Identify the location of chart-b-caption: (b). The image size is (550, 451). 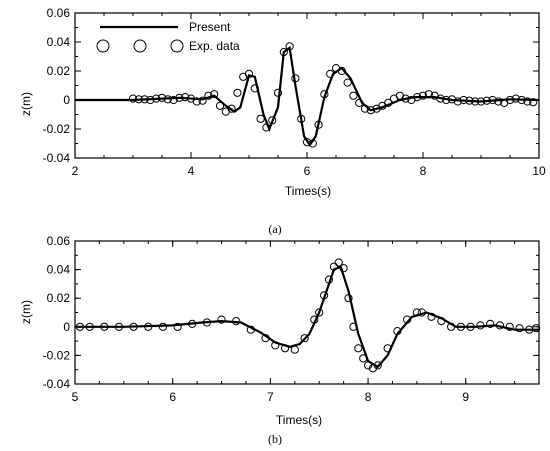
(275, 439).